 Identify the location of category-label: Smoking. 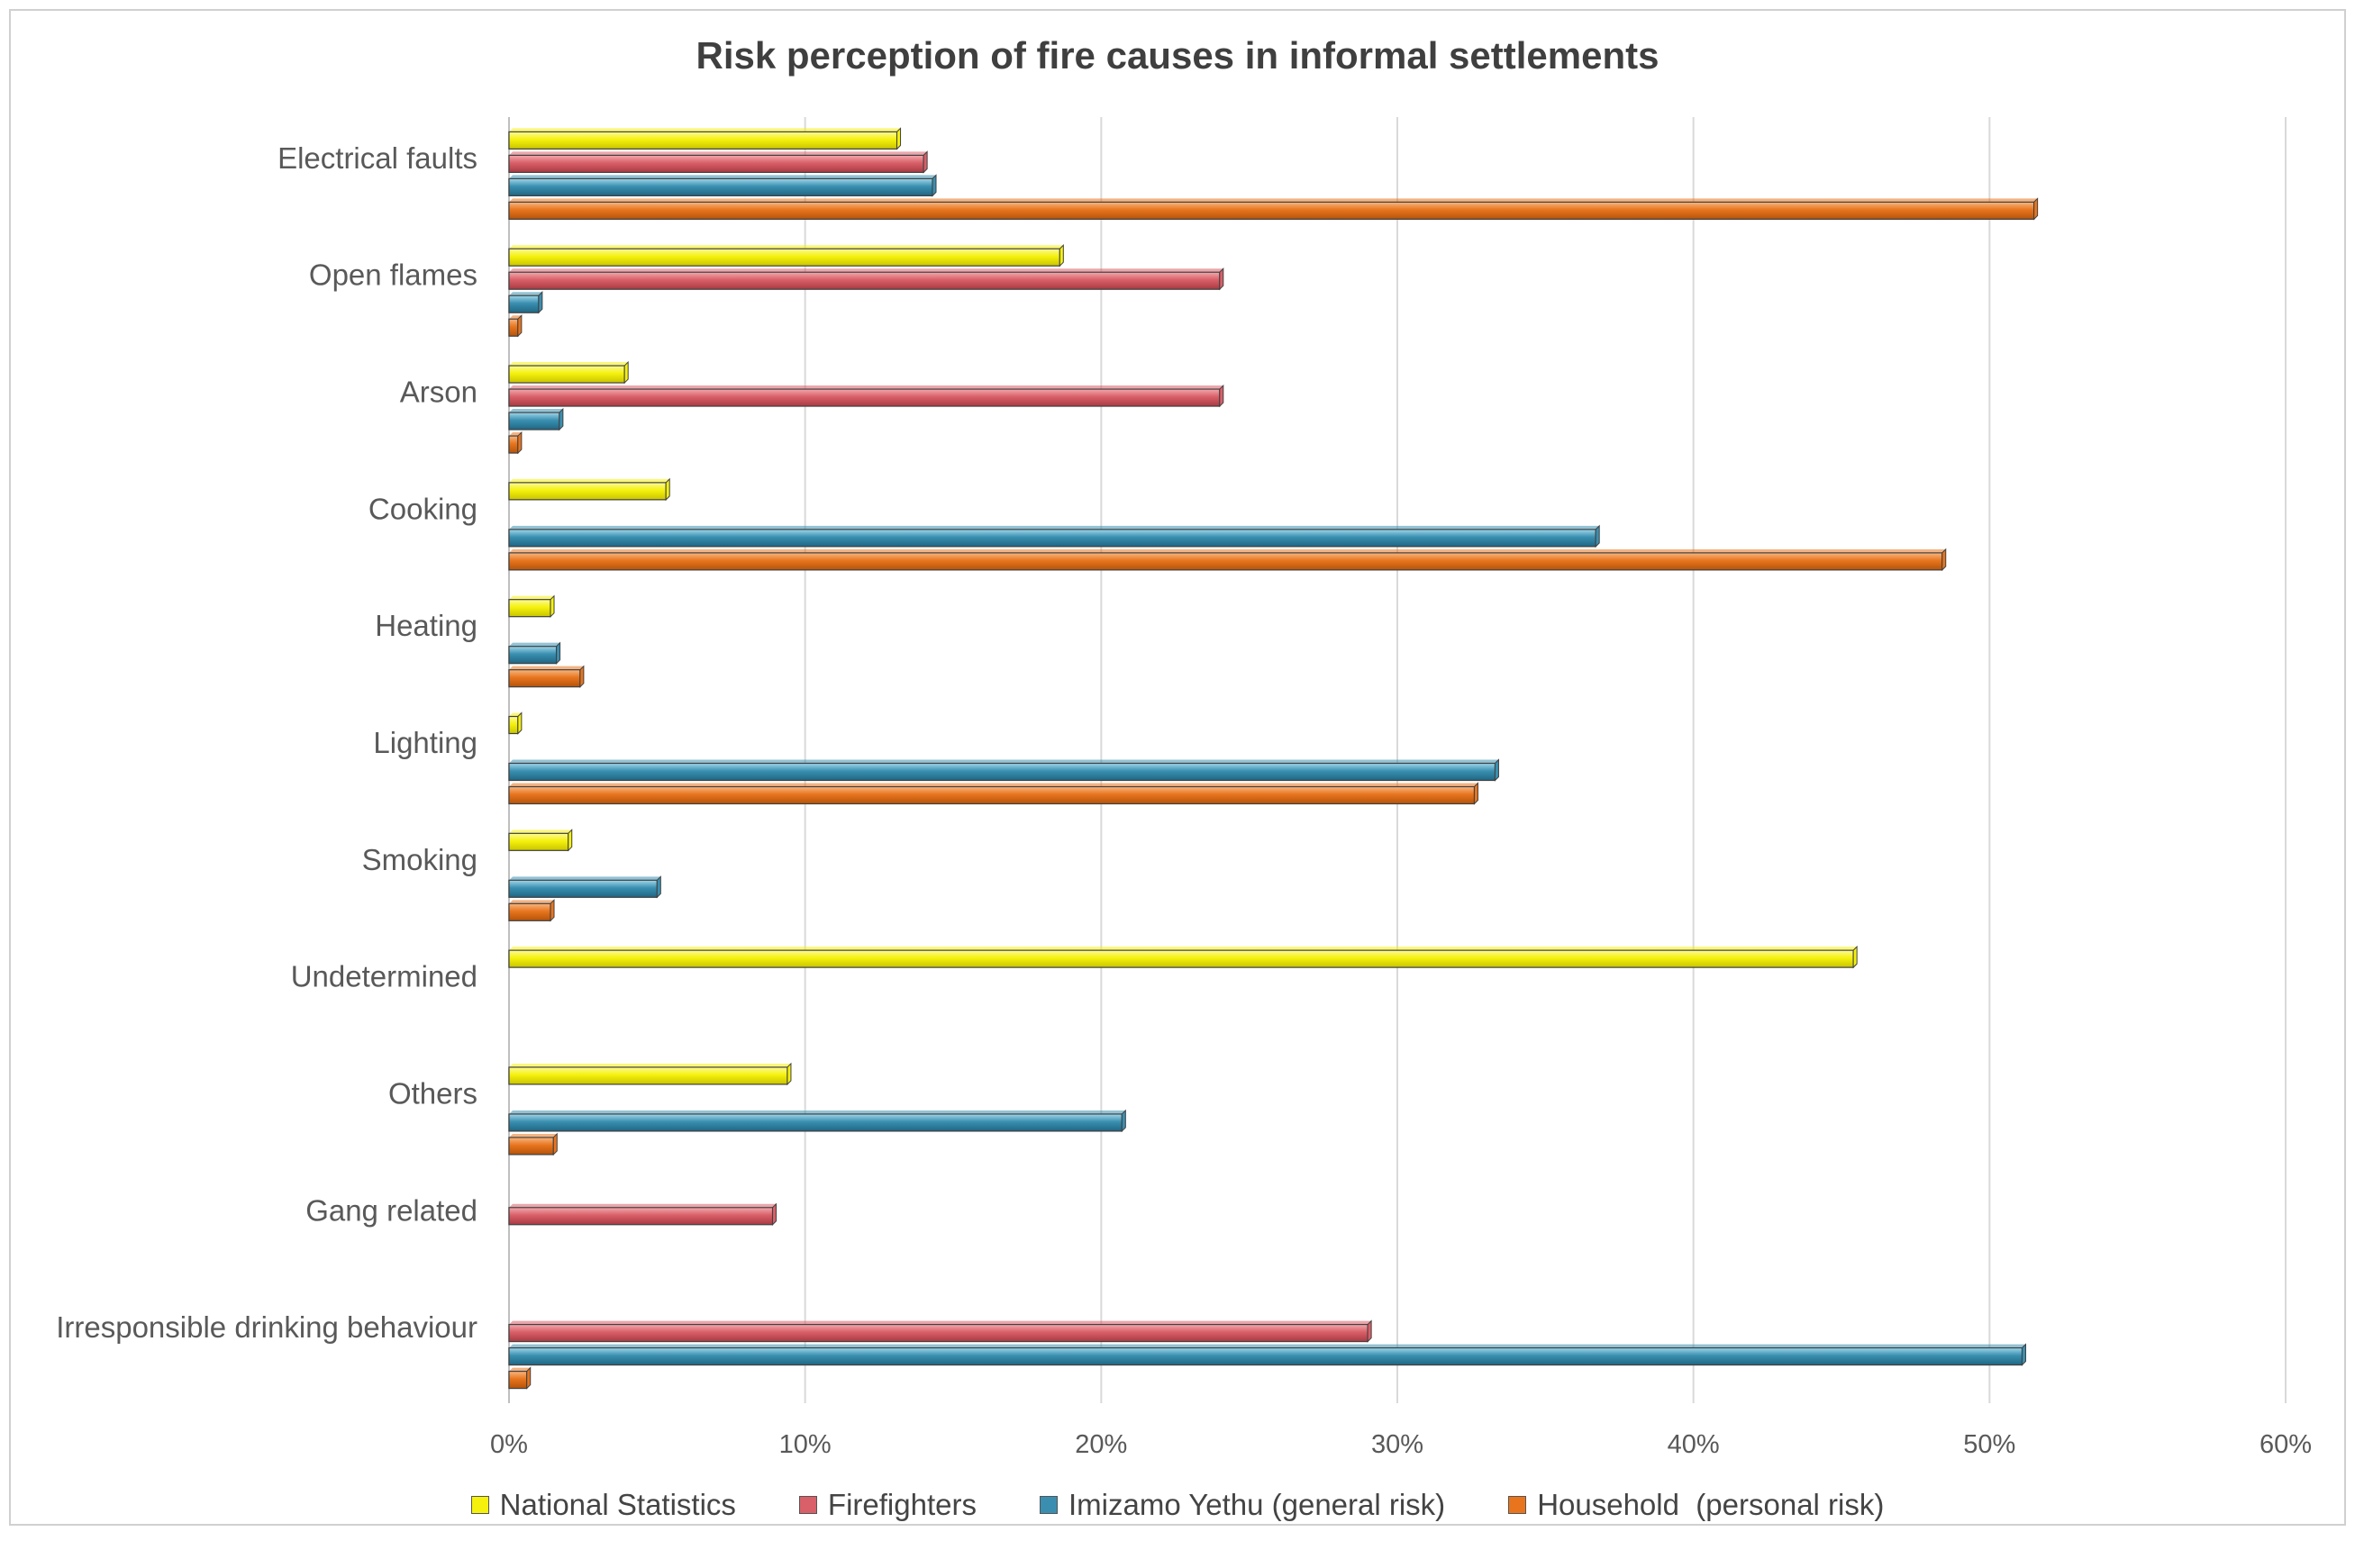
(419, 859).